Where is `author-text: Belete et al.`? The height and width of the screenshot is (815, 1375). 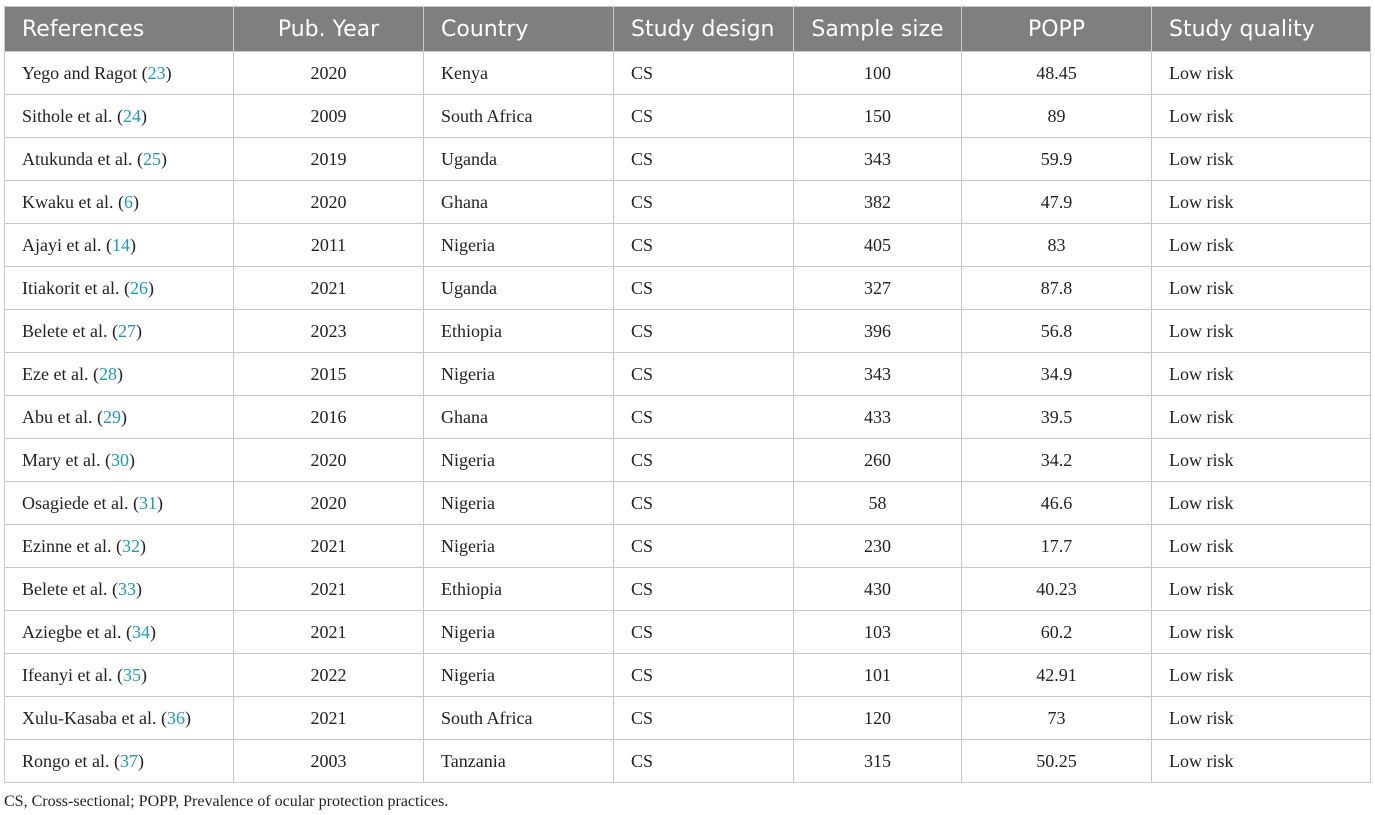 author-text: Belete et al. is located at coordinates (65, 588).